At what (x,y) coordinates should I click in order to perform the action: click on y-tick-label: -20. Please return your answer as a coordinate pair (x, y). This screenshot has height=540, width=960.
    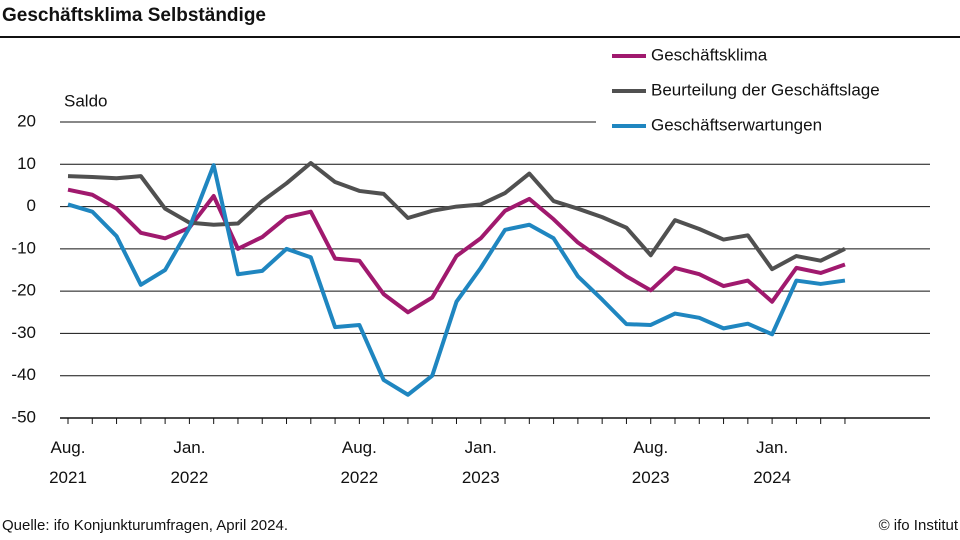
    Looking at the image, I should click on (23, 290).